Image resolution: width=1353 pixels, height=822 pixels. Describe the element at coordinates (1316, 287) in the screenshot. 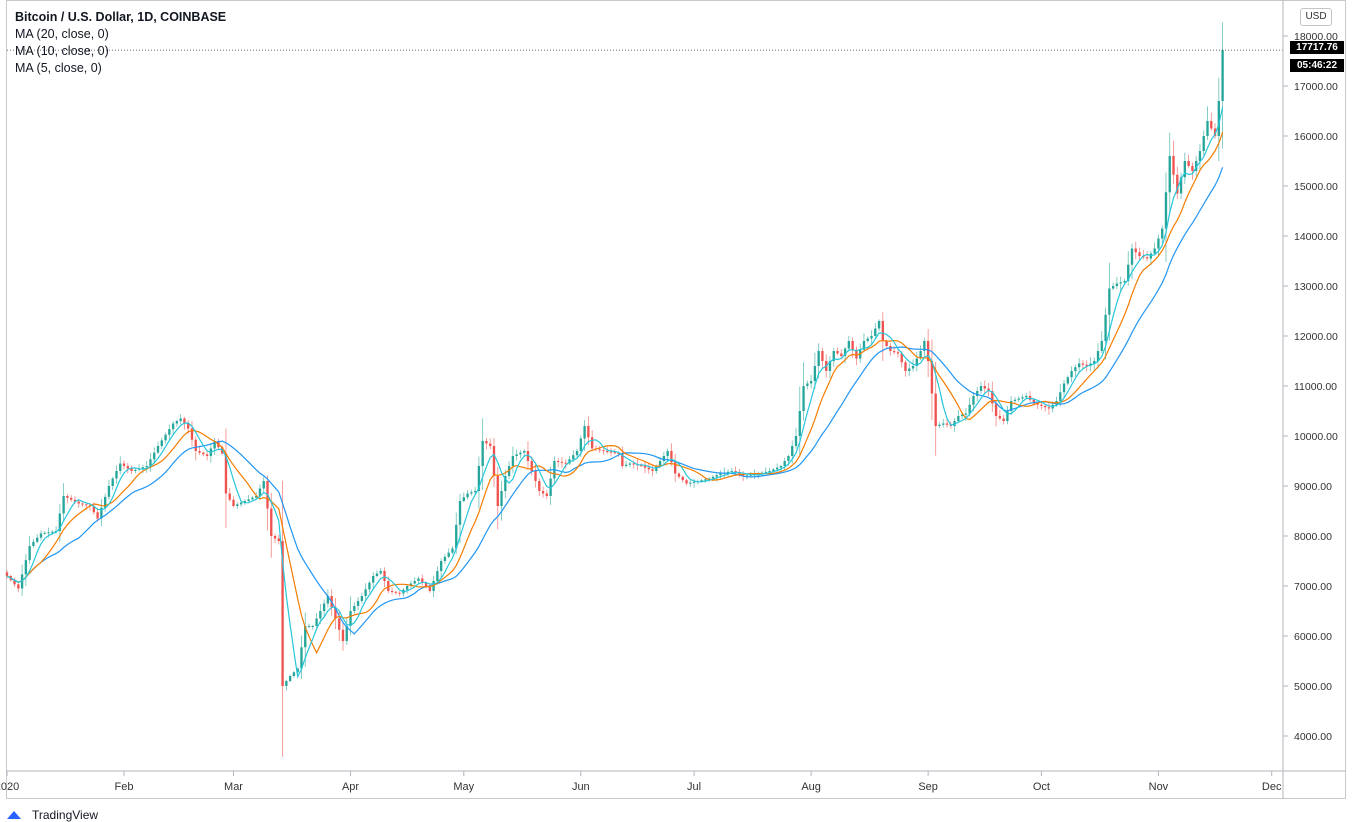

I see `y-tick-label: 13000.00` at that location.